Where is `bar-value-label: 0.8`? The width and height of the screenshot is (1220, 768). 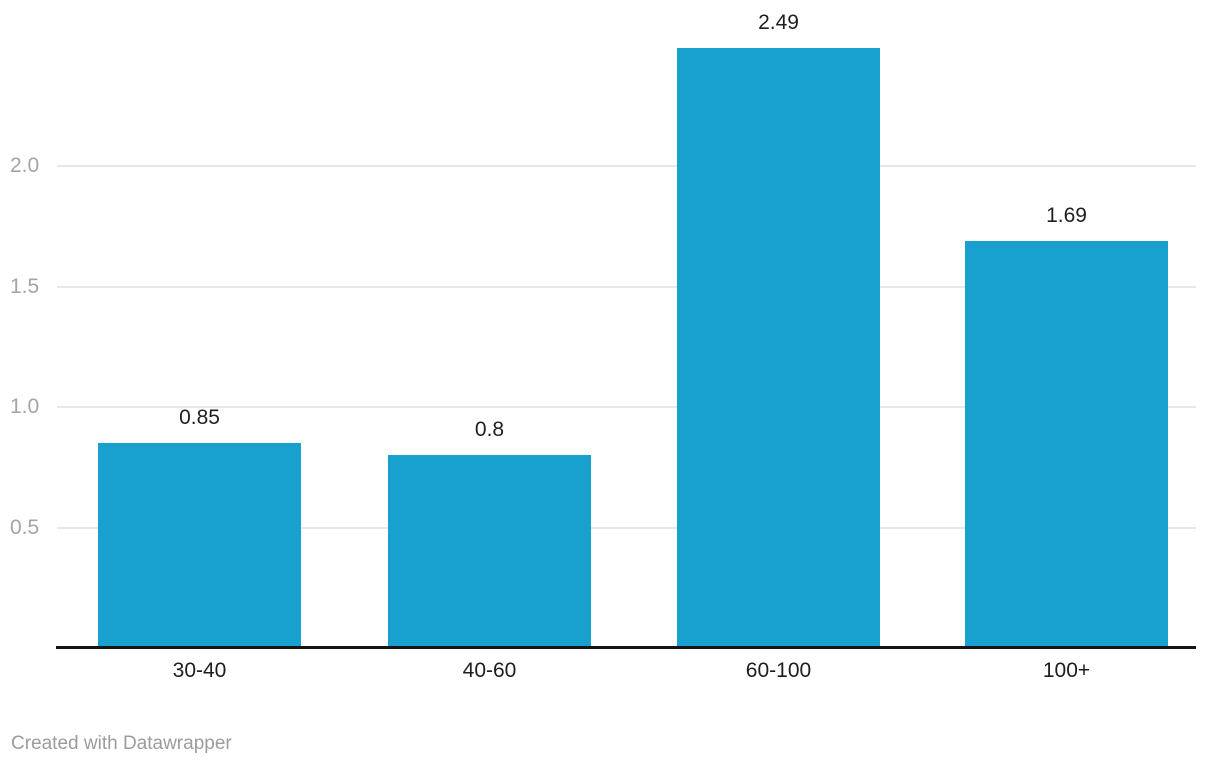
bar-value-label: 0.8 is located at coordinates (489, 429).